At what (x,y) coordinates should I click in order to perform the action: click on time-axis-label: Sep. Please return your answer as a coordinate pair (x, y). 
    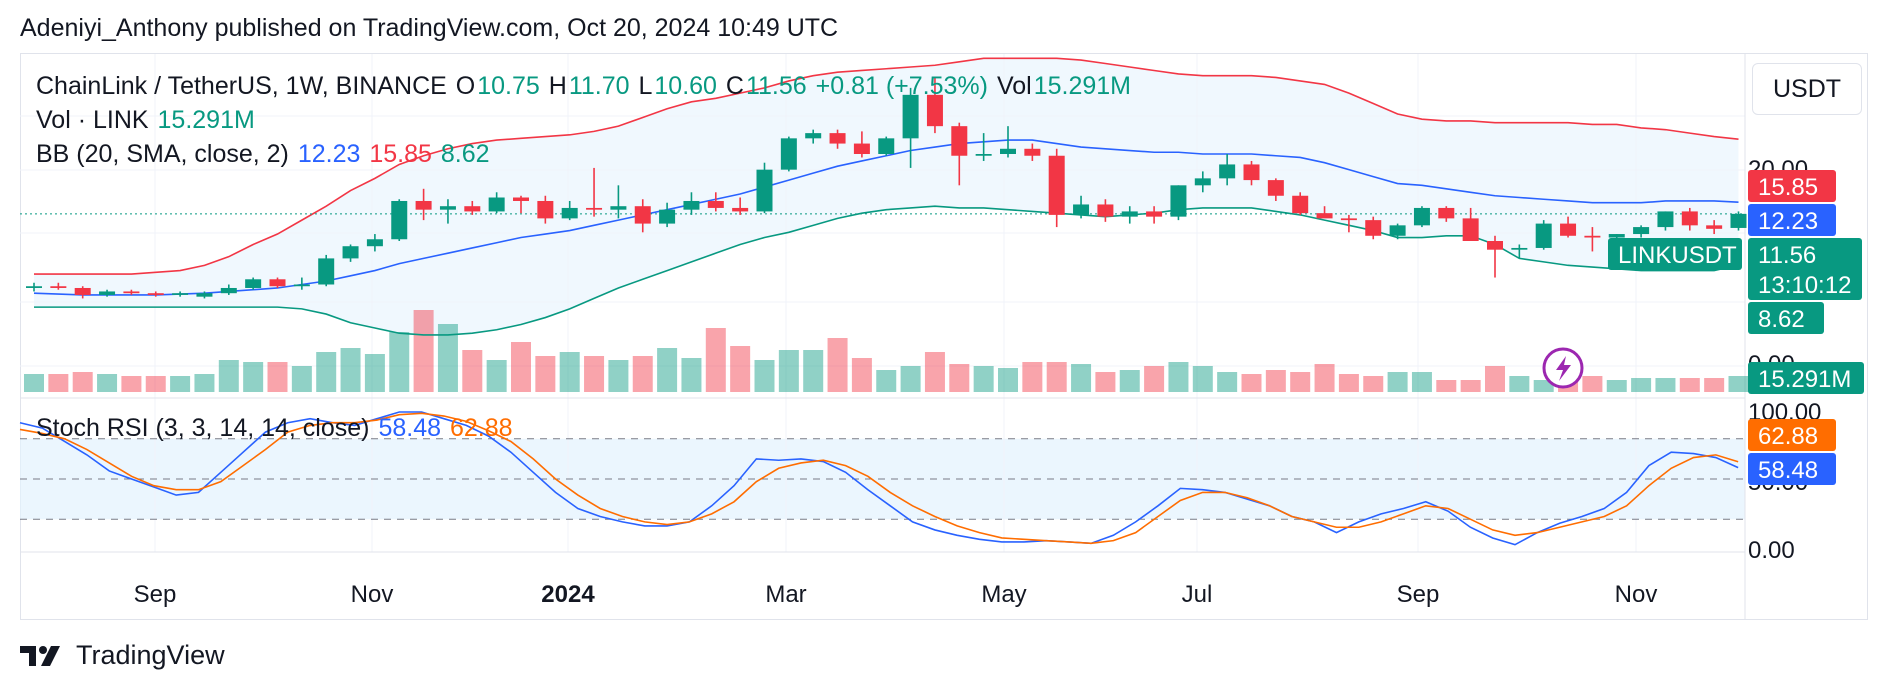
    Looking at the image, I should click on (1418, 594).